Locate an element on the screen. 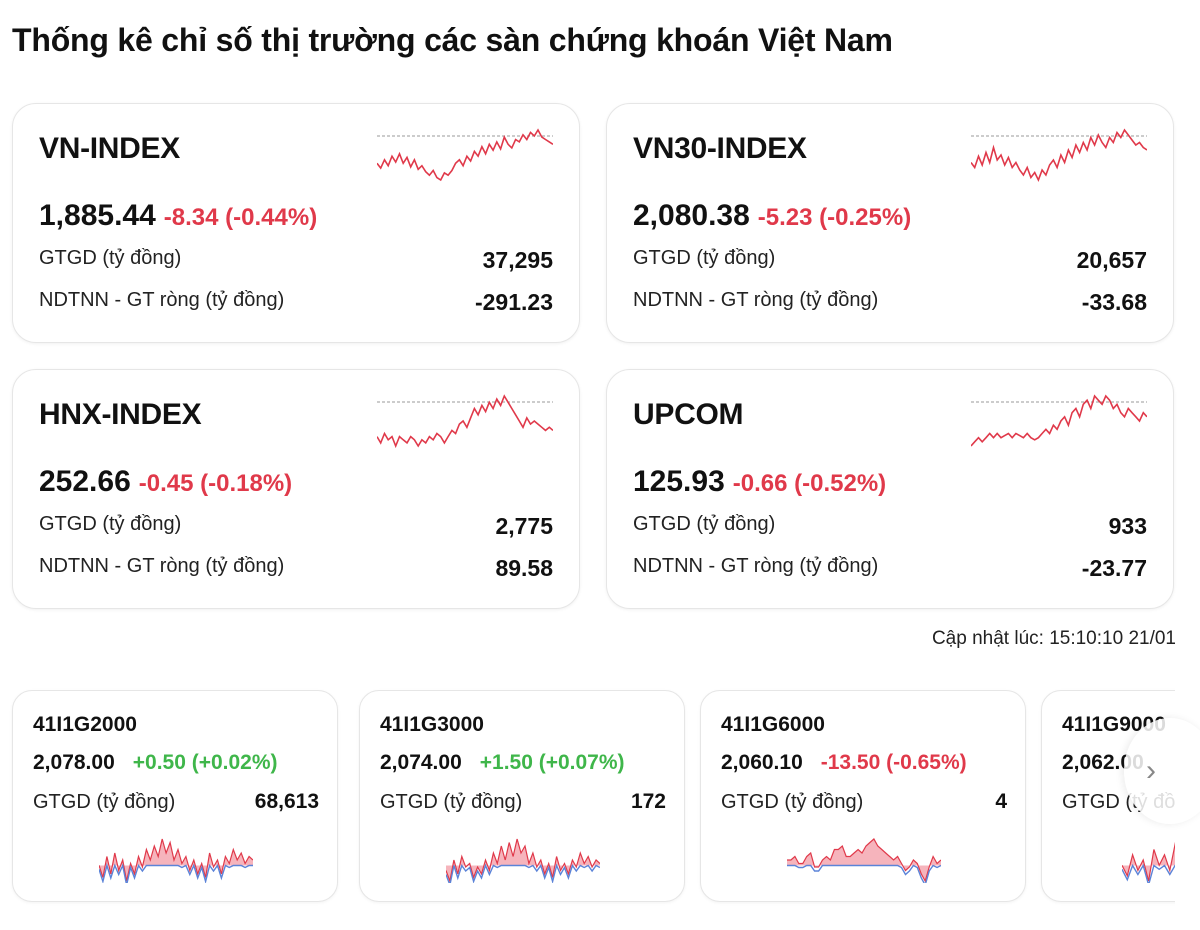 This screenshot has width=1200, height=930. derivative-change: +0.50 (+0.02%) is located at coordinates (205, 762).